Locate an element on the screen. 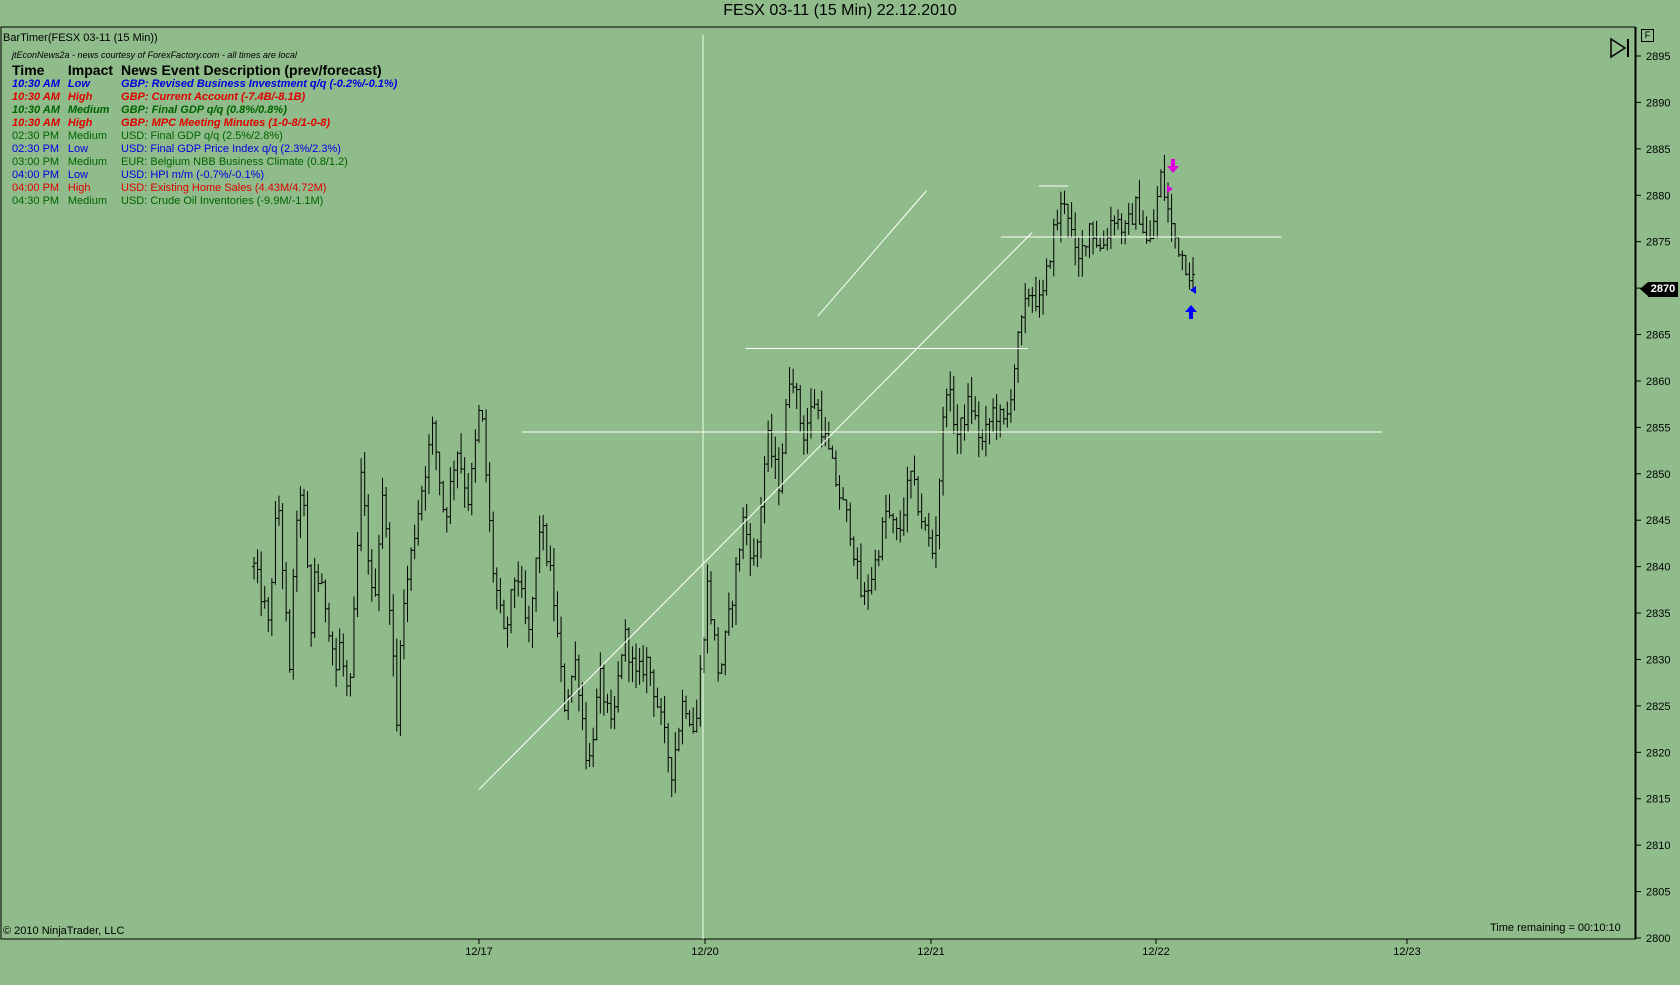  magenta-down-arrow-icon is located at coordinates (1173, 166).